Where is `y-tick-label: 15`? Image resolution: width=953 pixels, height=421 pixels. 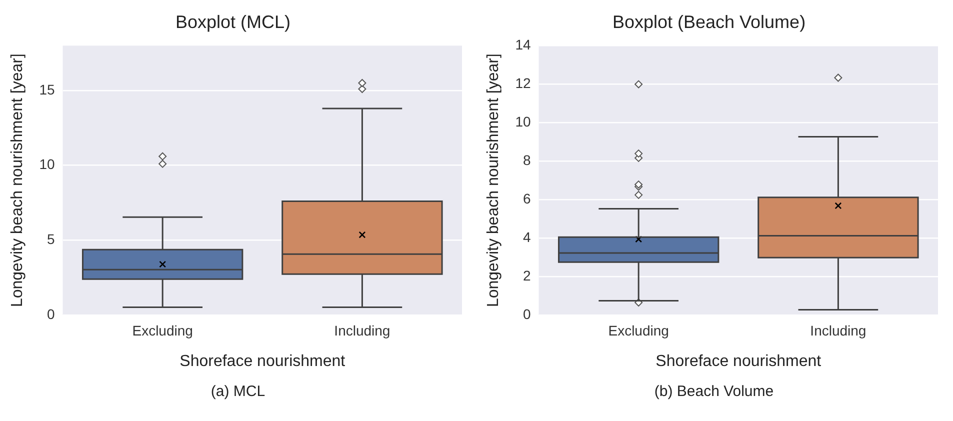
y-tick-label: 15 is located at coordinates (47, 89).